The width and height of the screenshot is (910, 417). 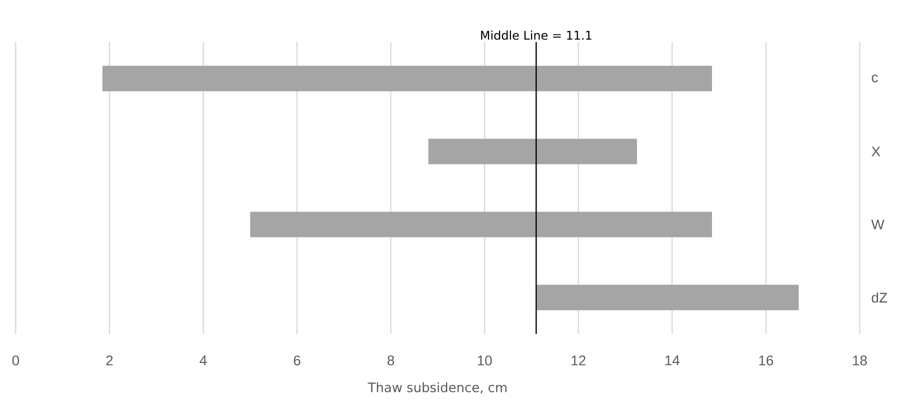 What do you see at coordinates (877, 225) in the screenshot?
I see `y-tick-label: W` at bounding box center [877, 225].